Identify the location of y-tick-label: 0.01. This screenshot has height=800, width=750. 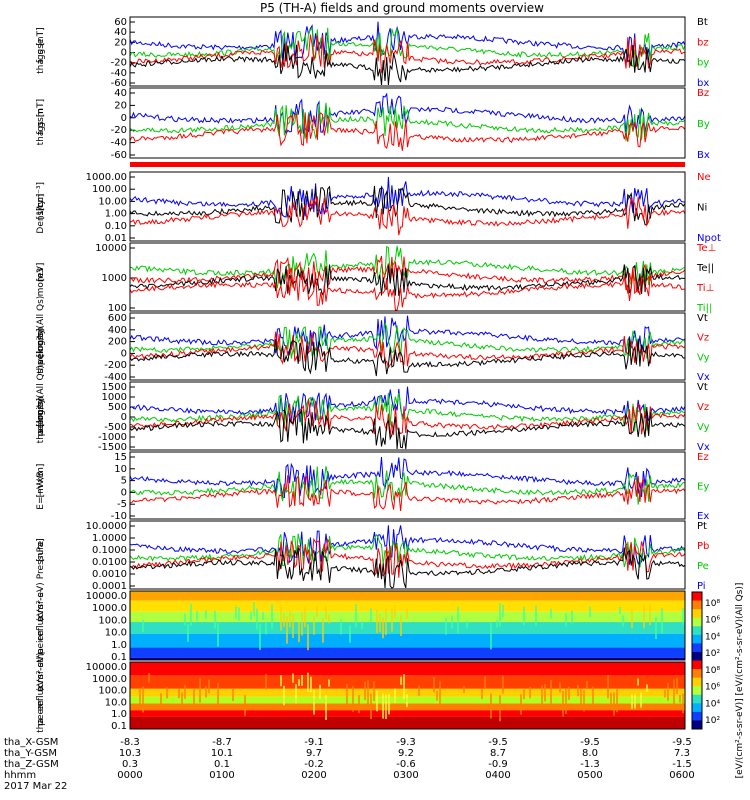
(116, 238).